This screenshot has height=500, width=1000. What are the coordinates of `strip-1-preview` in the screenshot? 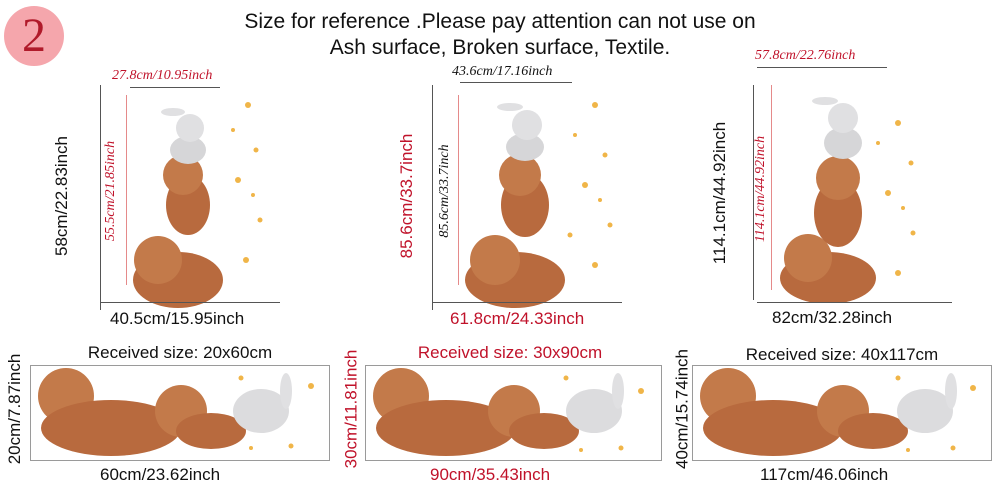 It's located at (180, 413).